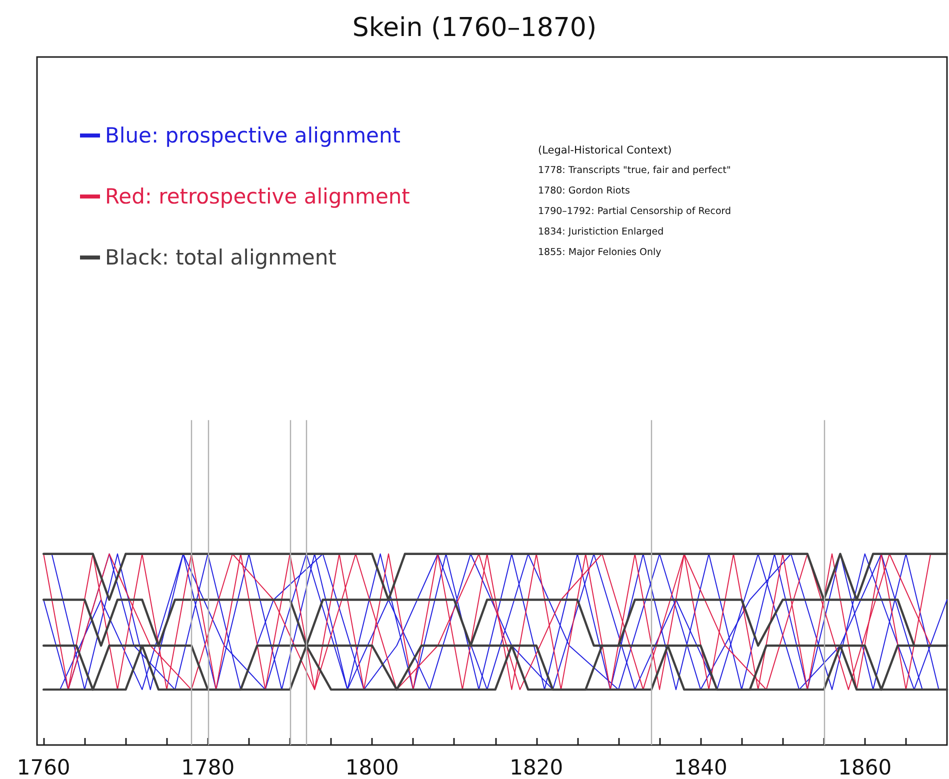 This screenshot has height=779, width=949. Describe the element at coordinates (537, 767) in the screenshot. I see `x-tick-label: 1820` at that location.